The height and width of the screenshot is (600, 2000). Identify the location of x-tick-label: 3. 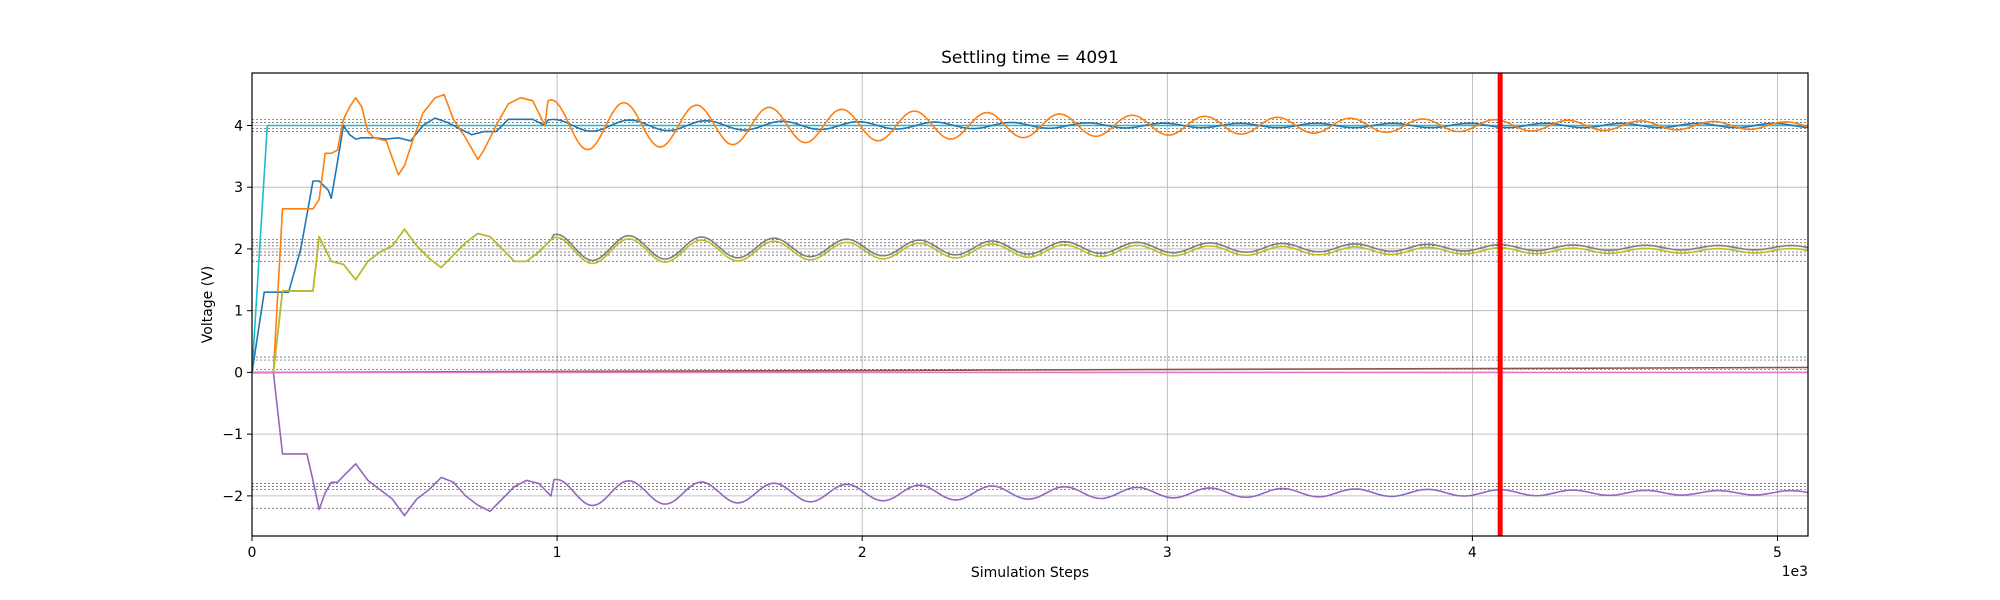
(1167, 553).